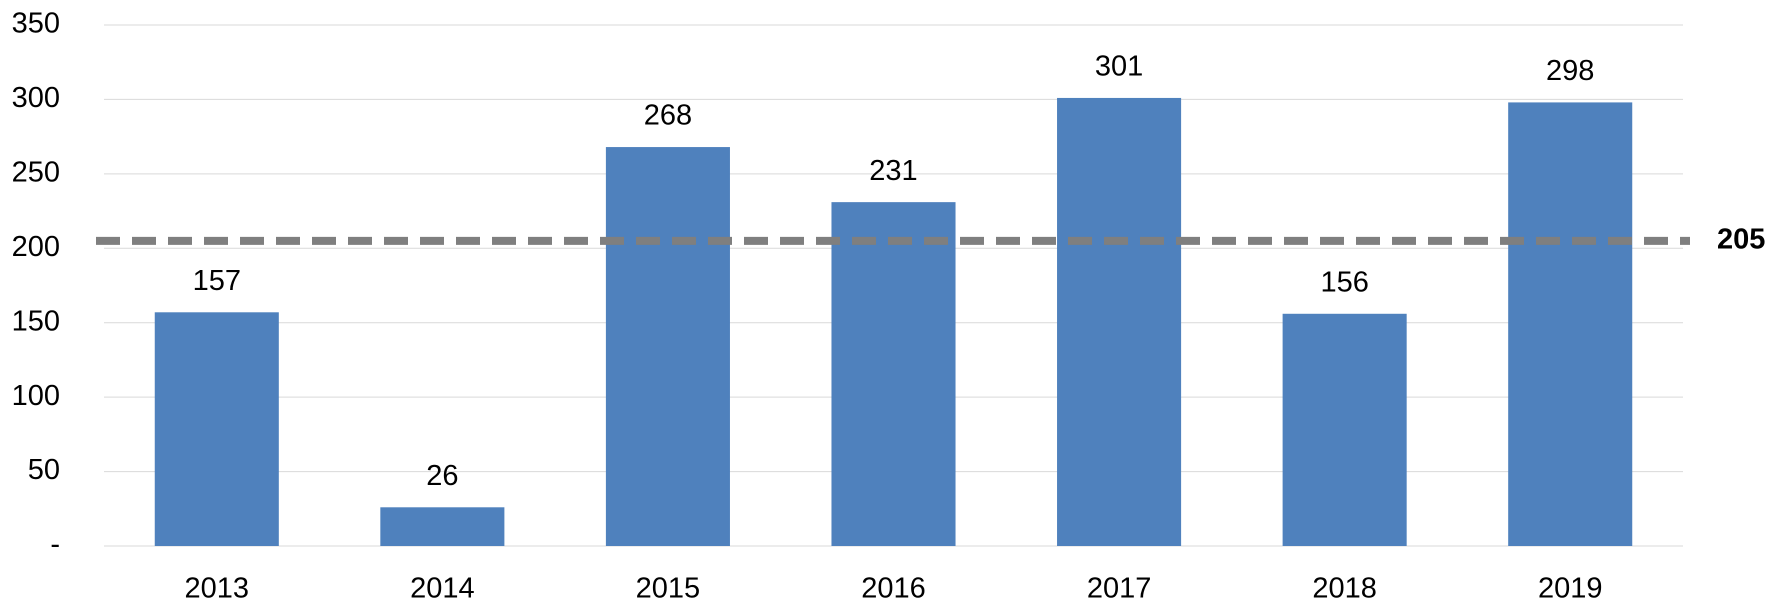 Image resolution: width=1771 pixels, height=609 pixels. What do you see at coordinates (36, 24) in the screenshot?
I see `y-tick-label: 350` at bounding box center [36, 24].